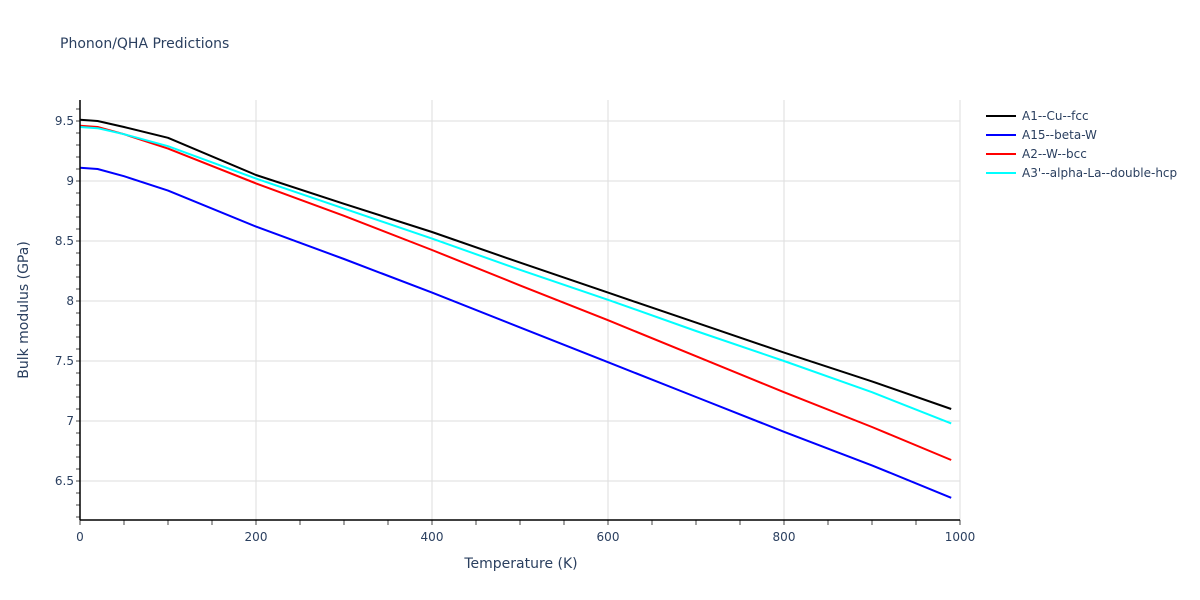  What do you see at coordinates (80, 537) in the screenshot?
I see `x-tick-label: 0` at bounding box center [80, 537].